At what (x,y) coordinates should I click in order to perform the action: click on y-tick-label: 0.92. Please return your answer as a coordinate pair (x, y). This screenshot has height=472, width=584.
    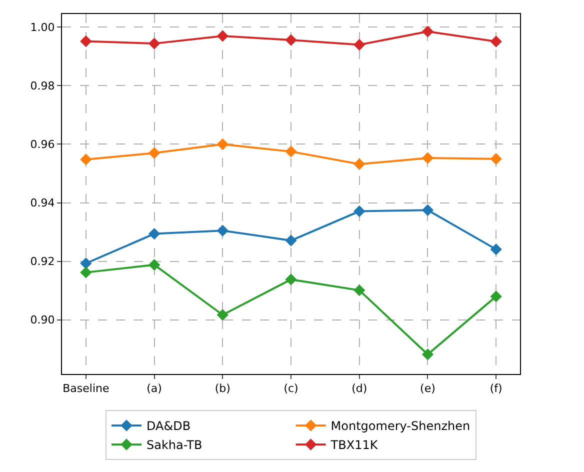
    Looking at the image, I should click on (42, 261).